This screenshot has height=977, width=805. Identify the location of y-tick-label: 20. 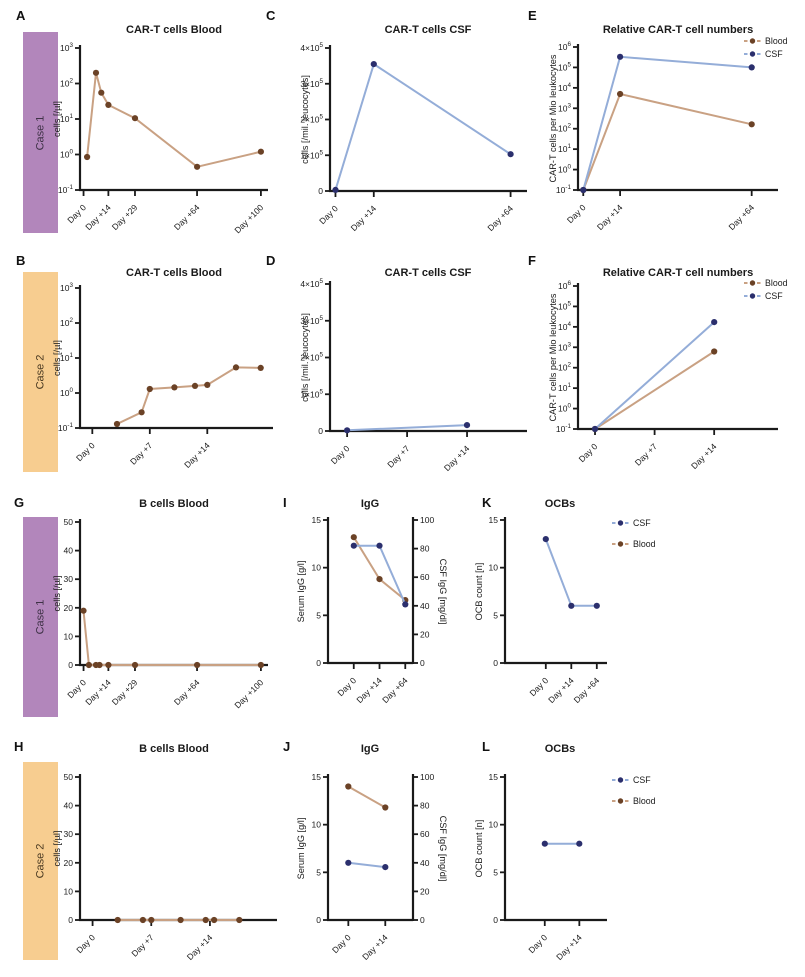
(69, 608).